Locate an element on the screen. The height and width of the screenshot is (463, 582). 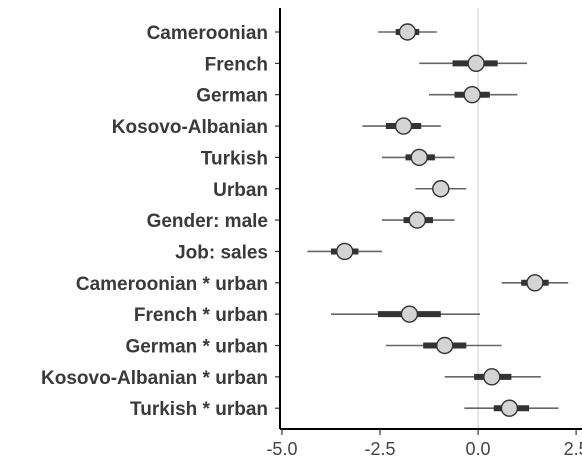
y-tick-label: Turkish * urban is located at coordinates (199, 409).